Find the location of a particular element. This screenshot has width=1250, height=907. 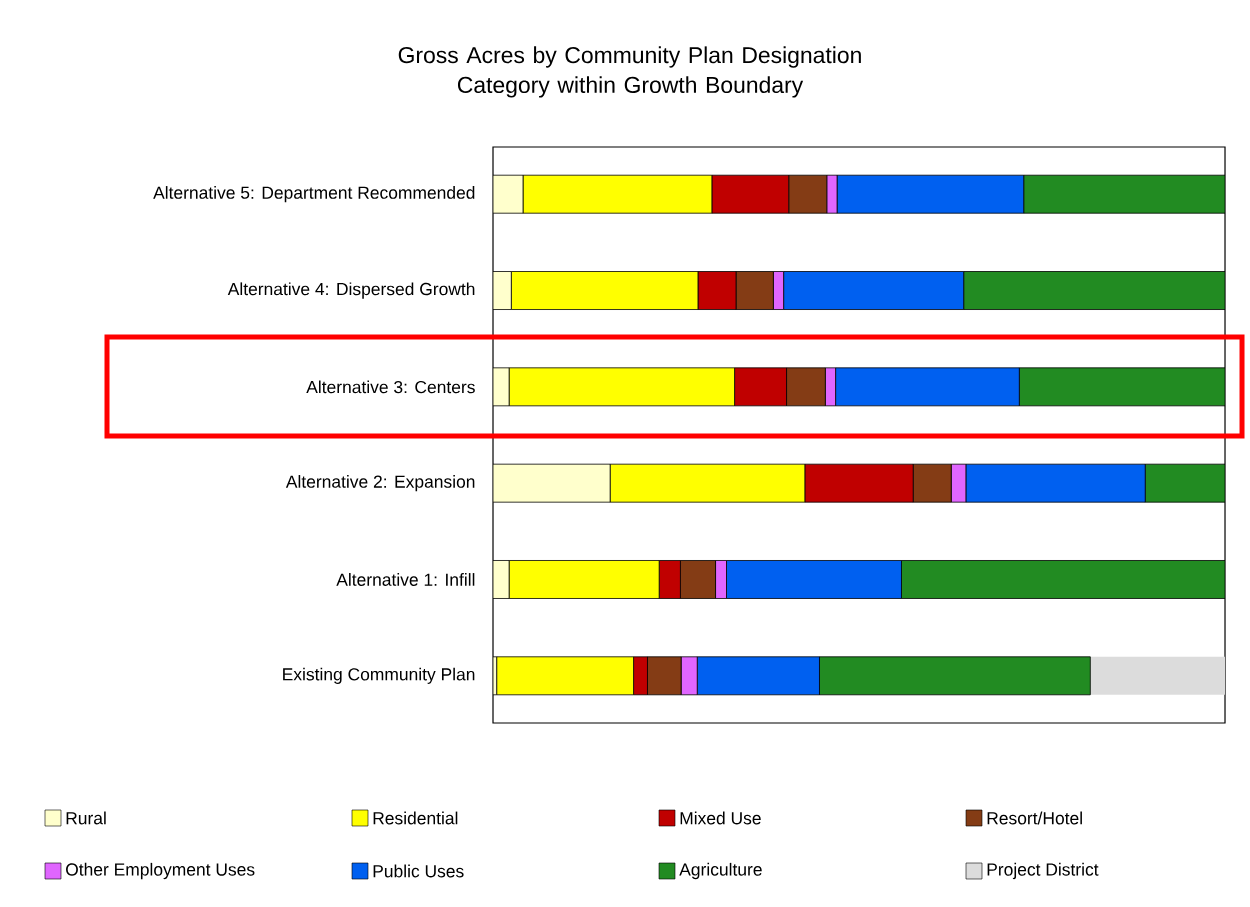

legend-label: Public Uses is located at coordinates (418, 871).